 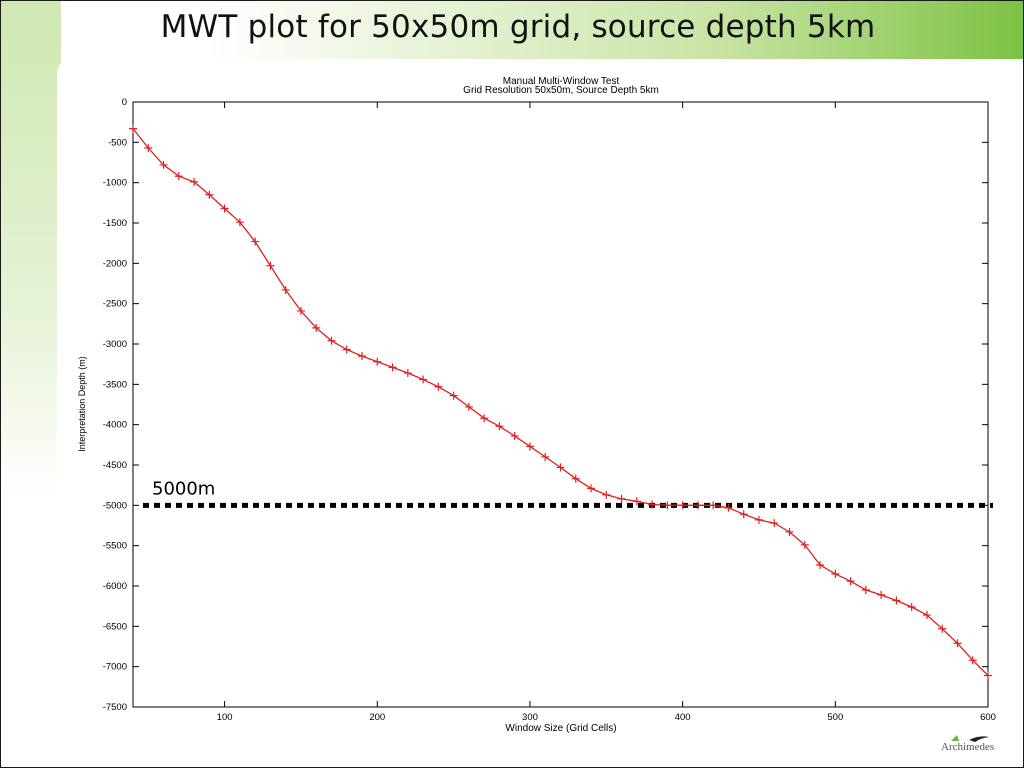 I want to click on y-tick-label: -7000, so click(x=115, y=667).